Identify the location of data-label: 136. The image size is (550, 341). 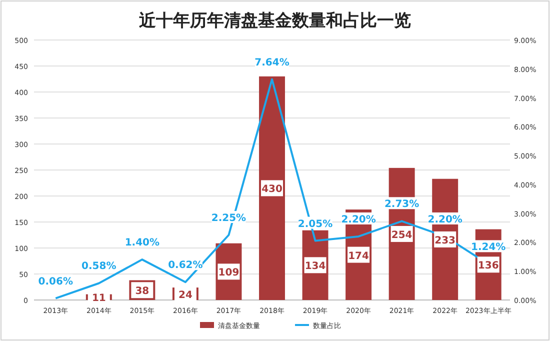
(488, 266).